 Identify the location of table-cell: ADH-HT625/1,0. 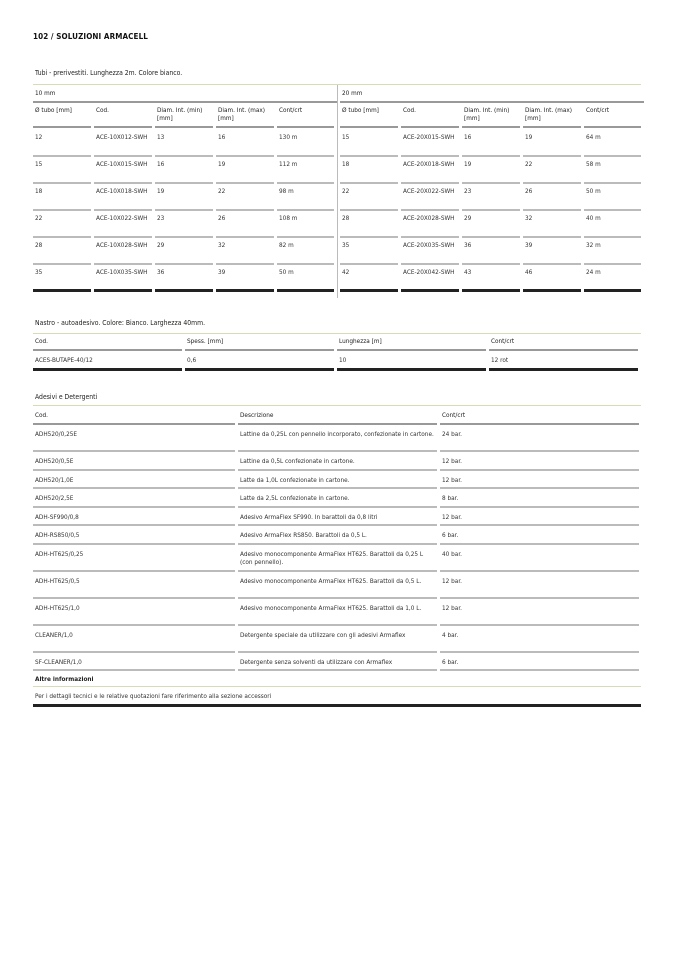
(134, 612).